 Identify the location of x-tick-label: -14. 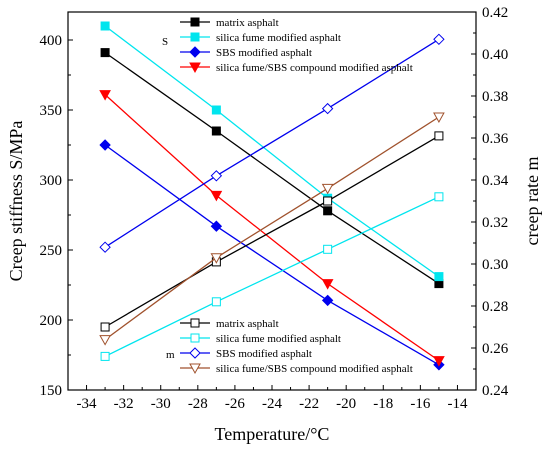
(457, 404).